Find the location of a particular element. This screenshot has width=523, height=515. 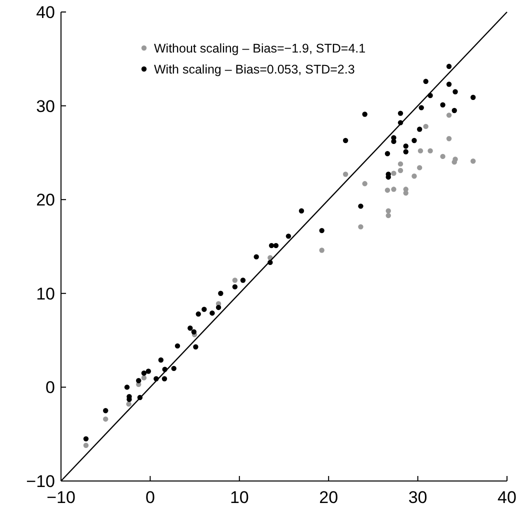

legend-label: With scaling – Bias=0.053, STD=2.3 is located at coordinates (254, 69).